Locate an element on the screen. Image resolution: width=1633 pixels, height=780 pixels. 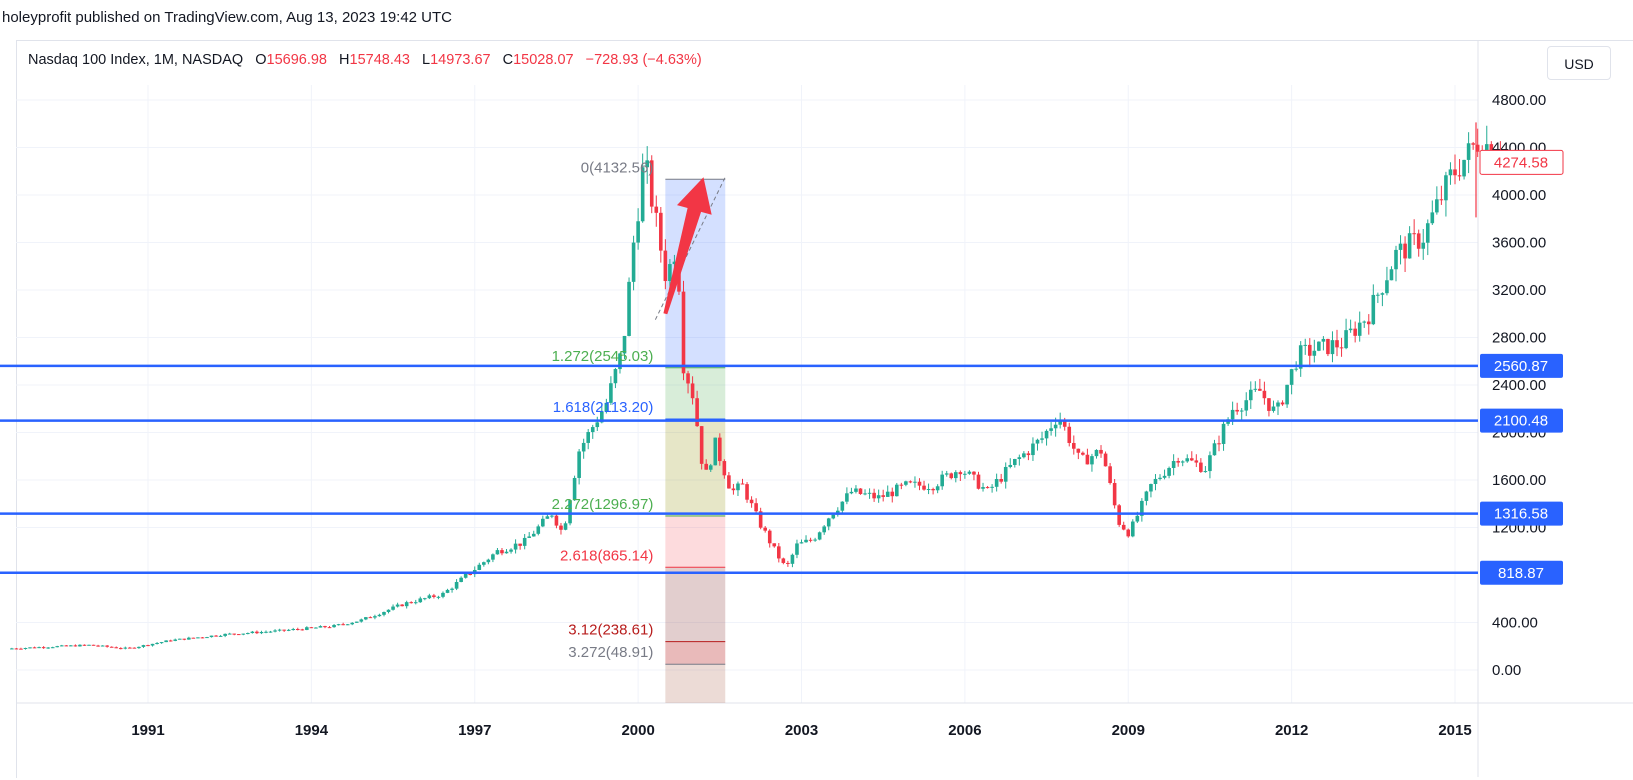
price-axis-label: 0.00 is located at coordinates (1506, 670).